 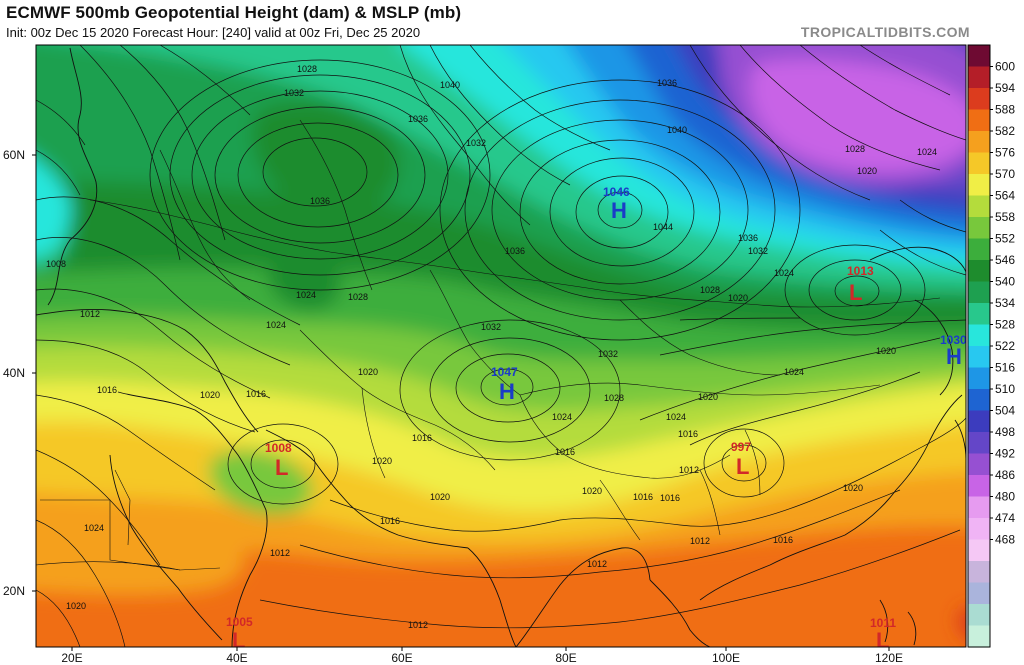 I want to click on colorbar-tick-label: 552, so click(x=1005, y=239).